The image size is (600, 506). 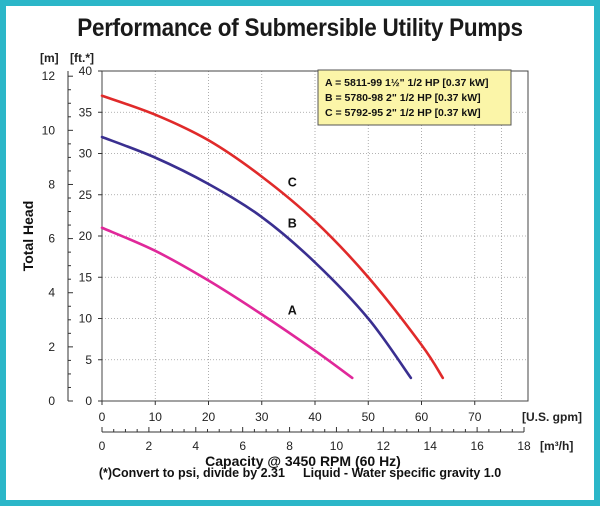 I want to click on y2-tick-label: 6, so click(x=51, y=239).